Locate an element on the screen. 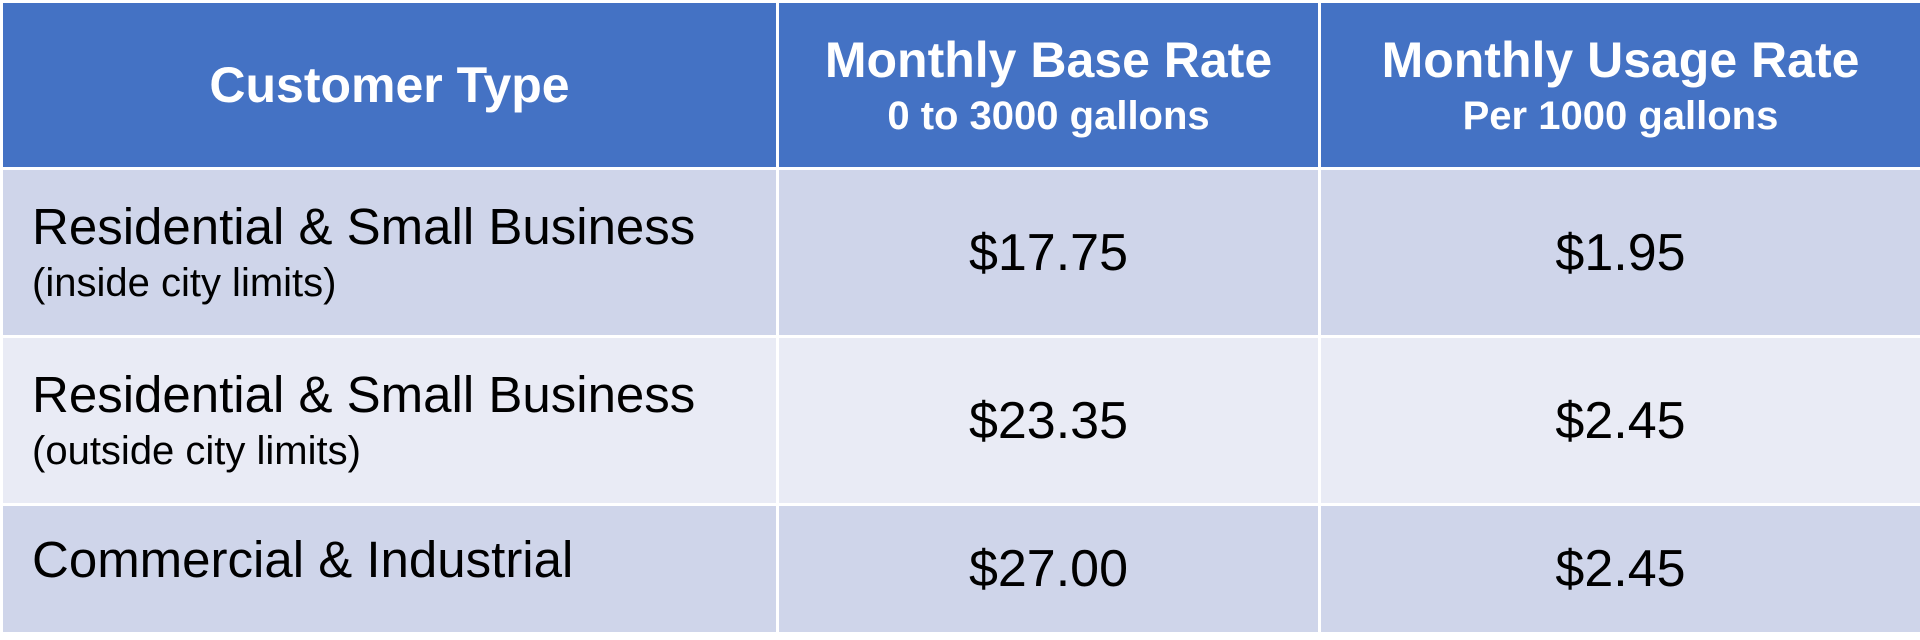 This screenshot has height=640, width=1920. header-monthly-usage-rate: Monthly Usage Rate Per 1000 gallons is located at coordinates (1619, 85).